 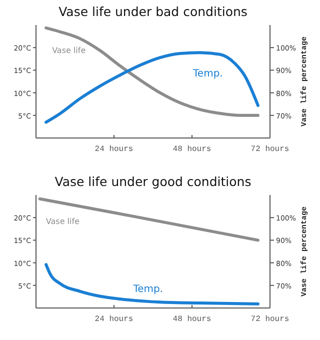 I want to click on chart-title: Vase life under bad conditions, so click(x=153, y=11).